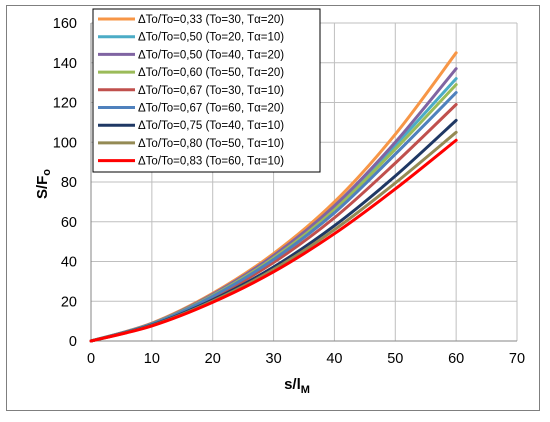 Image resolution: width=550 pixels, height=422 pixels. Describe the element at coordinates (456, 359) in the screenshot. I see `x-tick-label: 60` at that location.